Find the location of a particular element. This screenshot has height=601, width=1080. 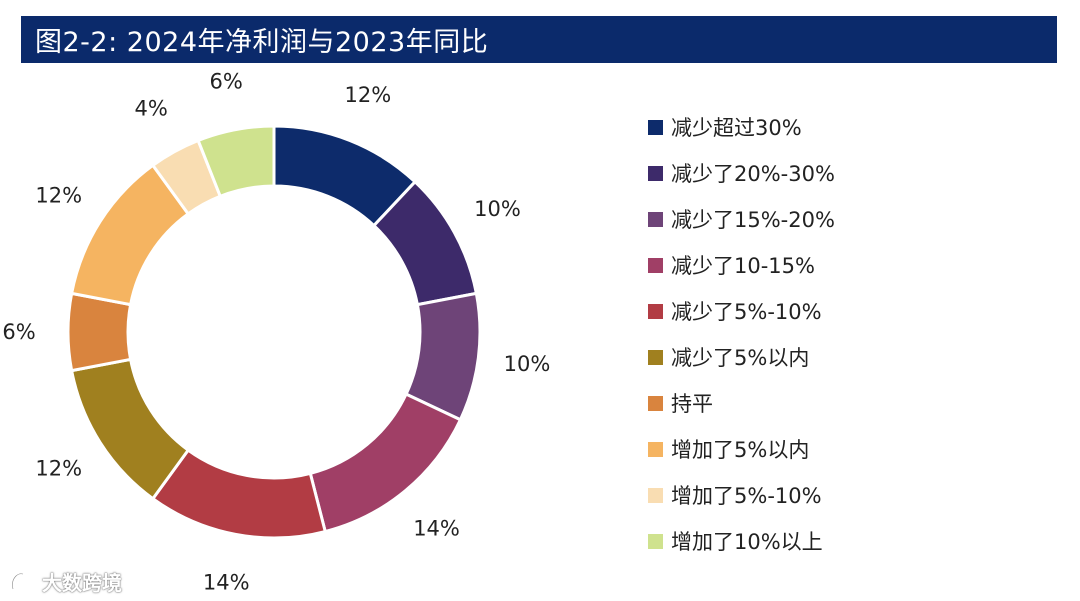

legend-label-5: 减少了5%-10% is located at coordinates (746, 312).